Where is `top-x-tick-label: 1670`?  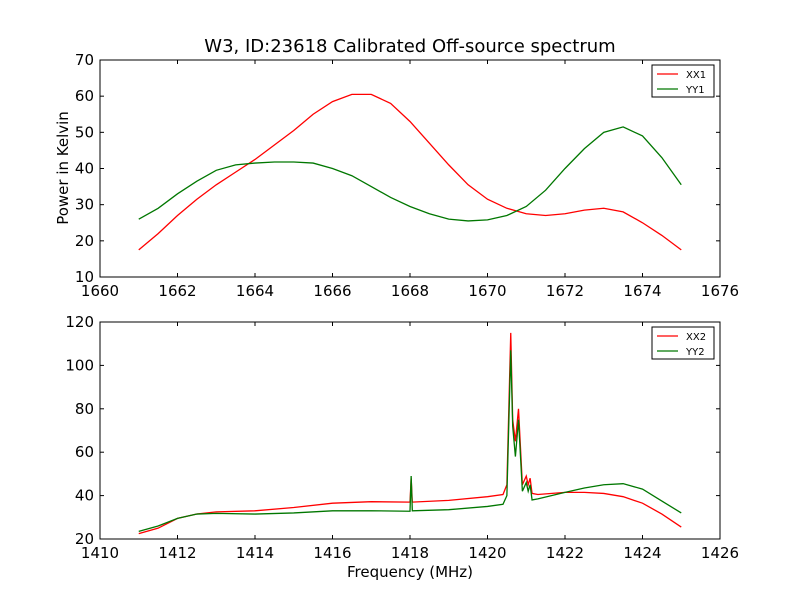 top-x-tick-label: 1670 is located at coordinates (487, 291).